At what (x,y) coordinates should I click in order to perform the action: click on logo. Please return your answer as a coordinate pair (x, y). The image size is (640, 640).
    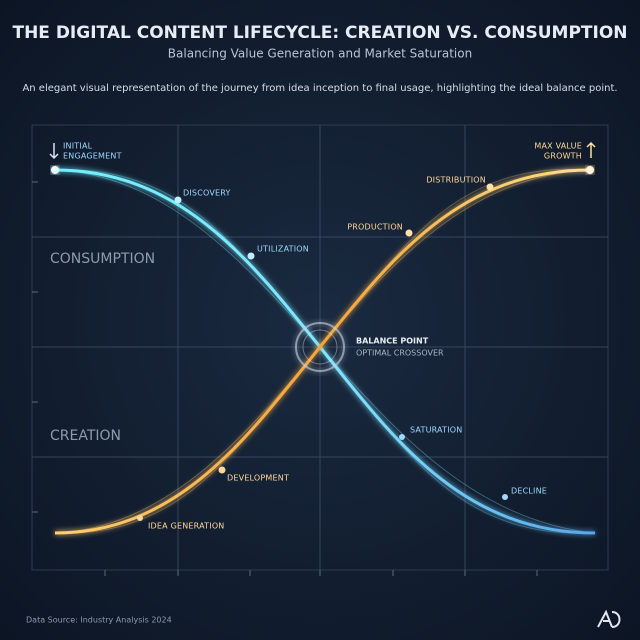
    Looking at the image, I should click on (609, 618).